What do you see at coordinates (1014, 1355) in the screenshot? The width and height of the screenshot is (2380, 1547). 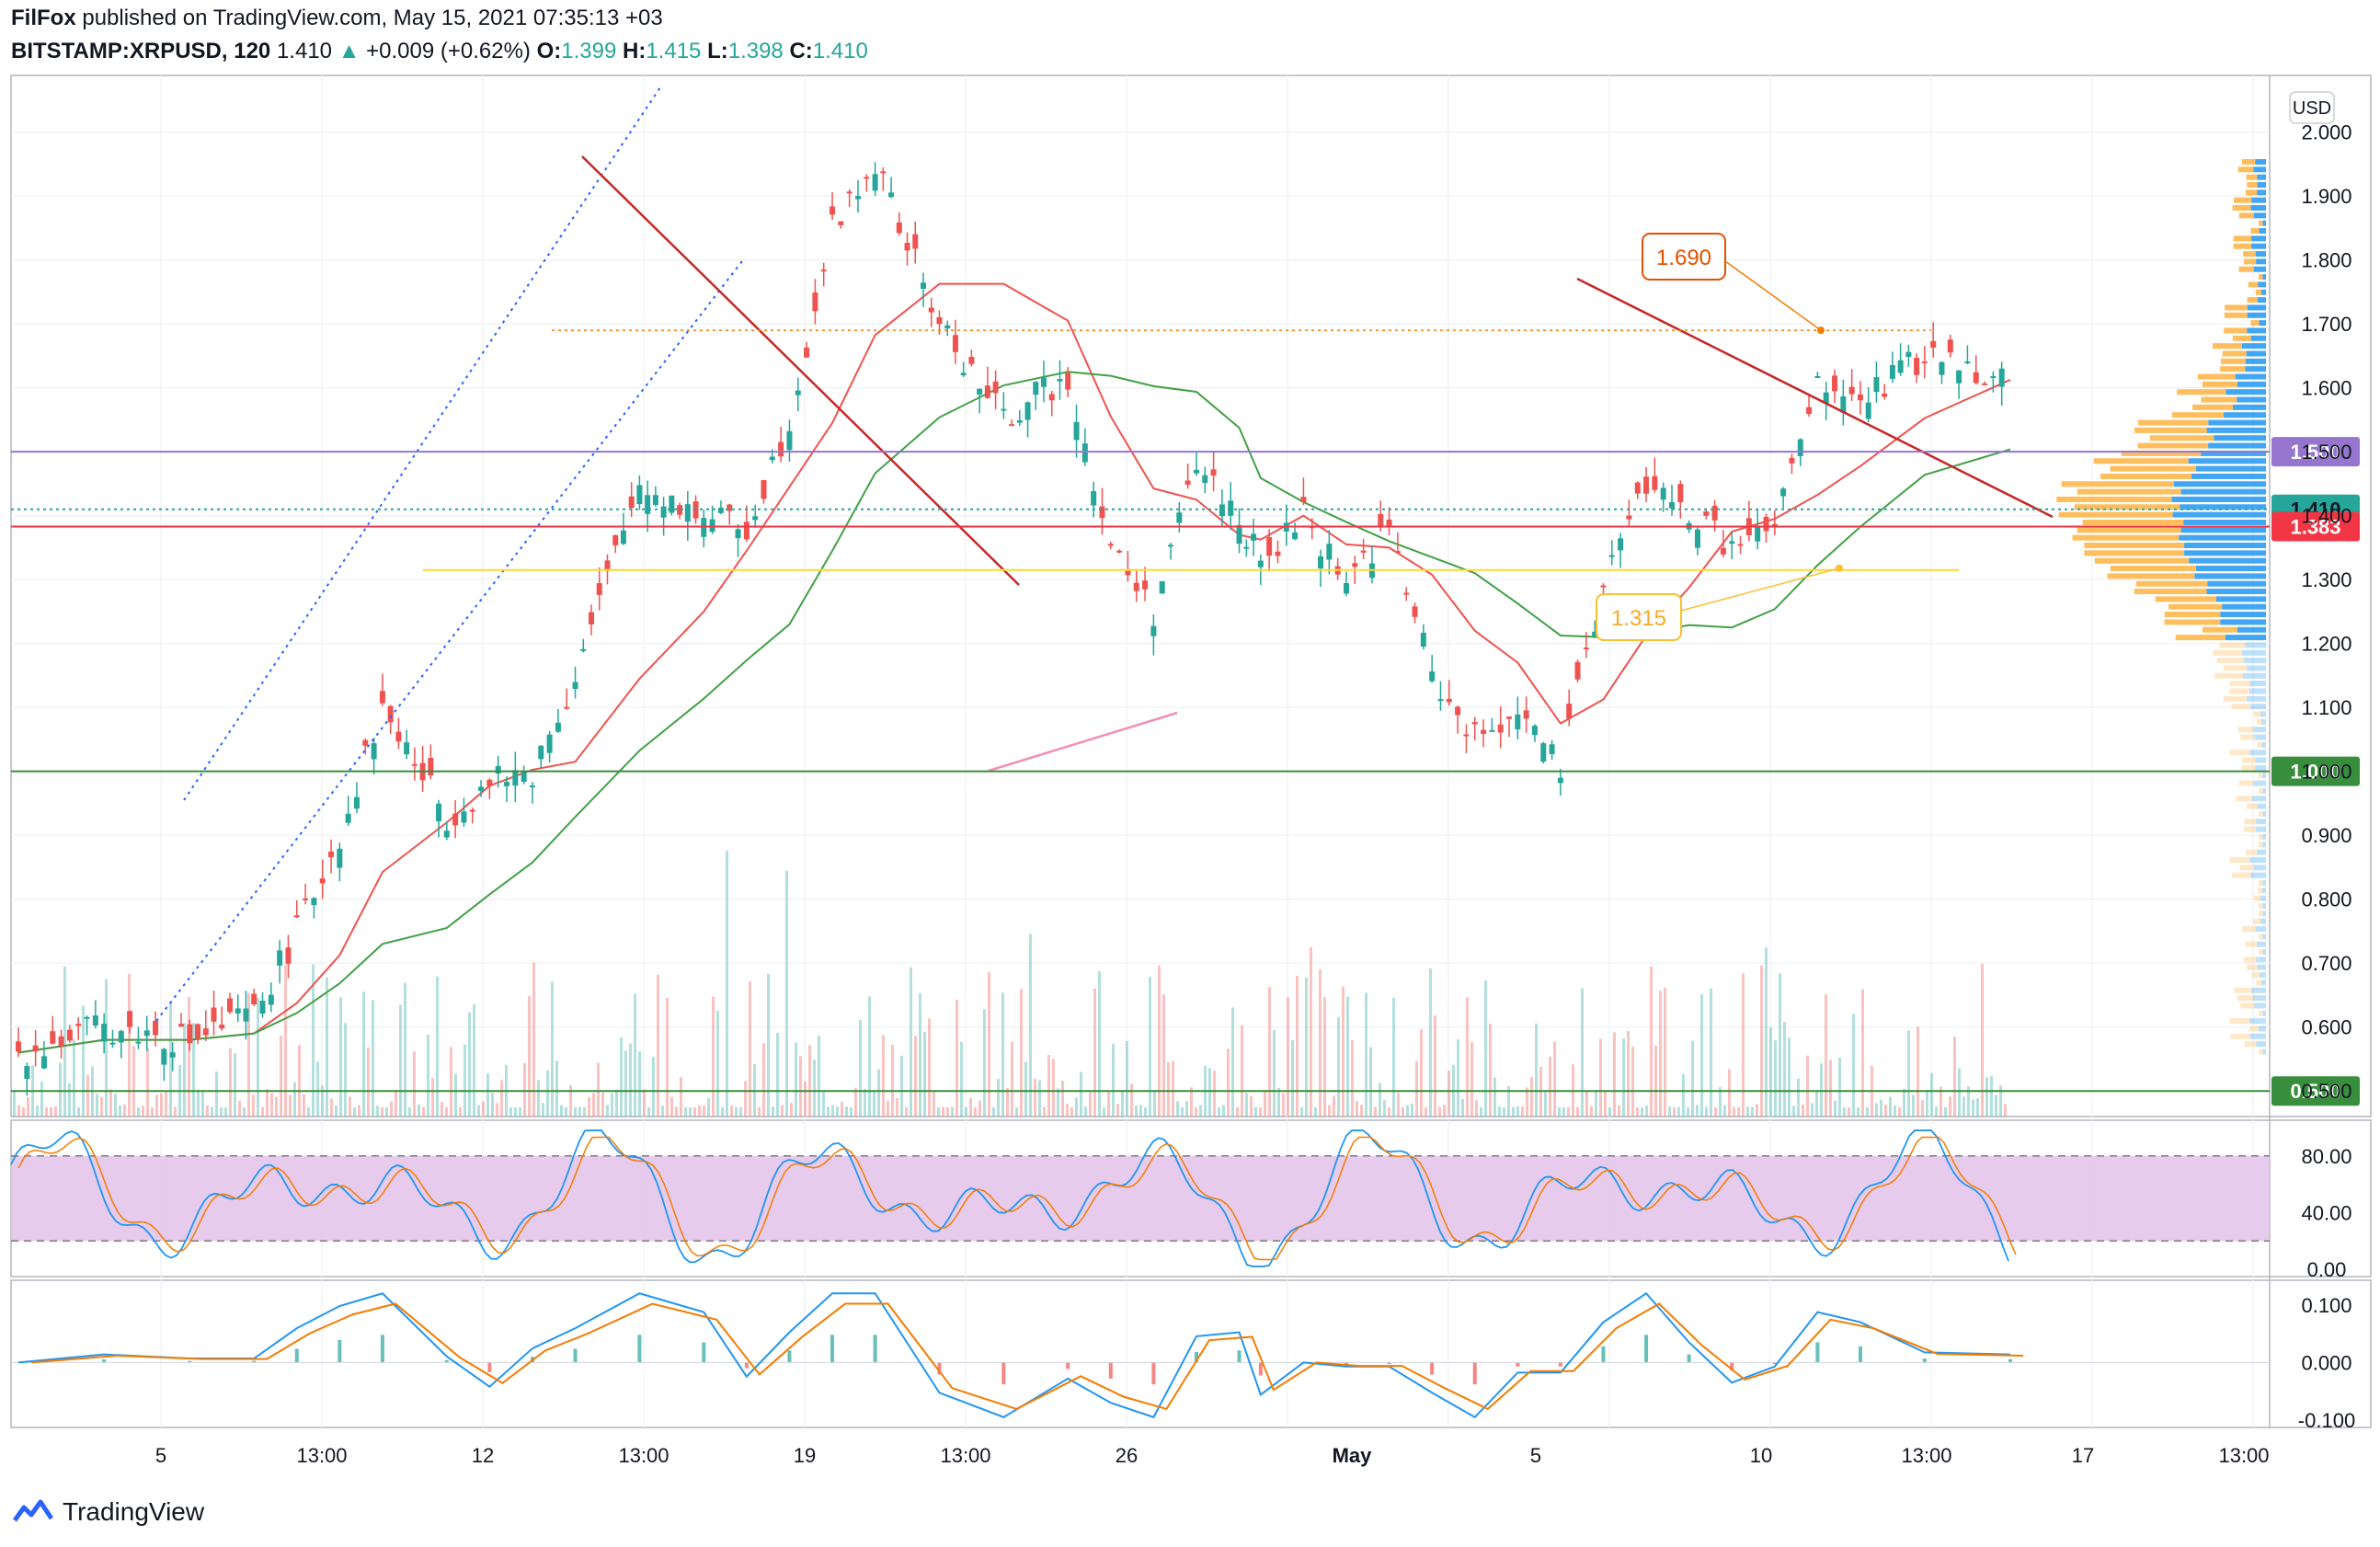 I see `macd-line` at bounding box center [1014, 1355].